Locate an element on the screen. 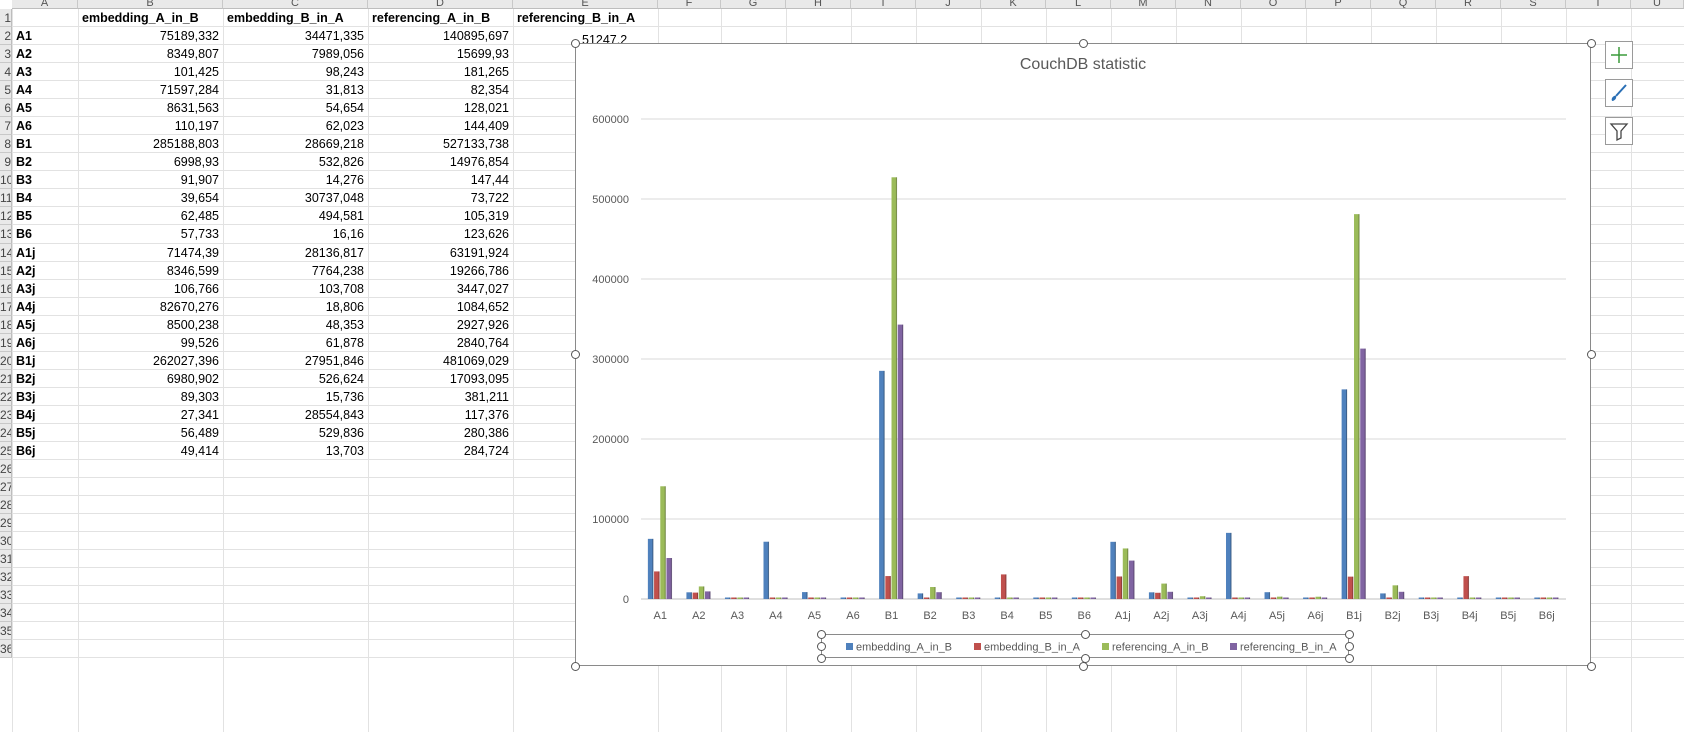 The width and height of the screenshot is (1684, 732). value-cell: 284,724 is located at coordinates (486, 450).